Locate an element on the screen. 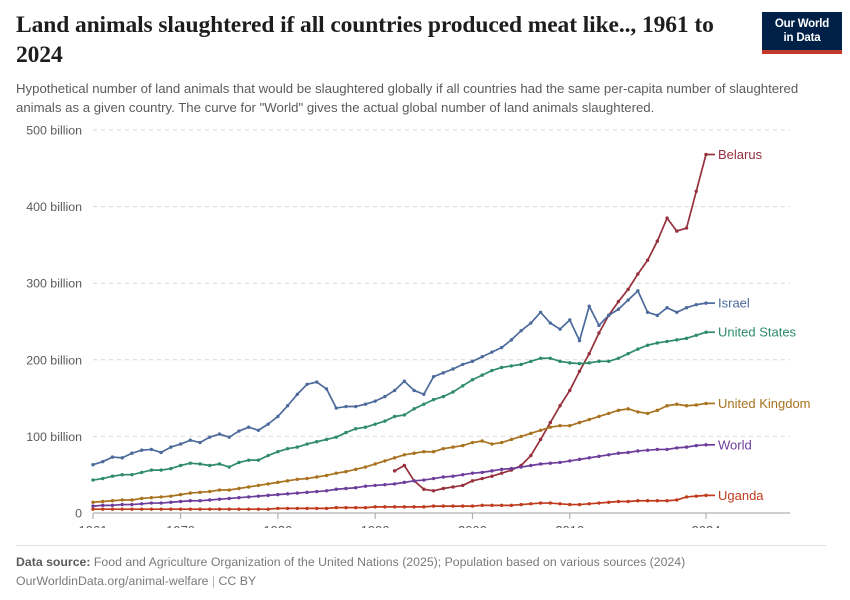  license-label: CC BY is located at coordinates (237, 581).